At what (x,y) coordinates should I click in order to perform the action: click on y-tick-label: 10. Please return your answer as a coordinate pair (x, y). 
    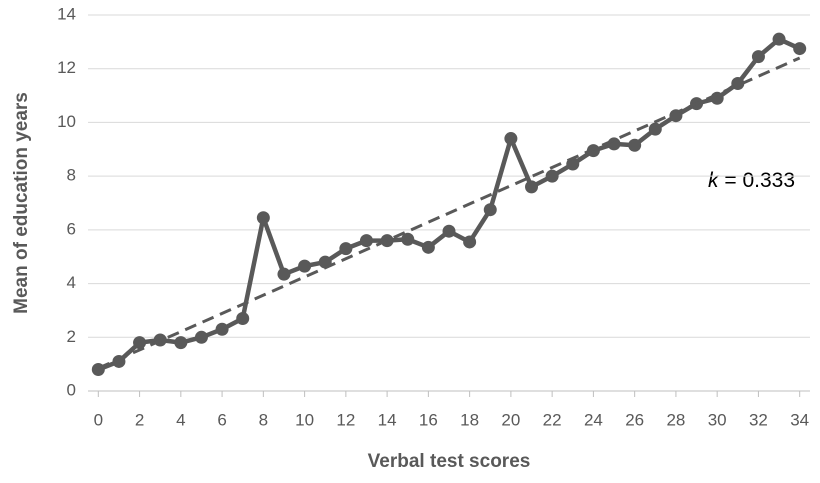
    Looking at the image, I should click on (66, 121).